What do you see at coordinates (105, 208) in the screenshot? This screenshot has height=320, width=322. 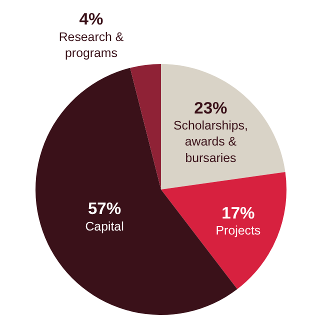 I see `data-label: 57%` at bounding box center [105, 208].